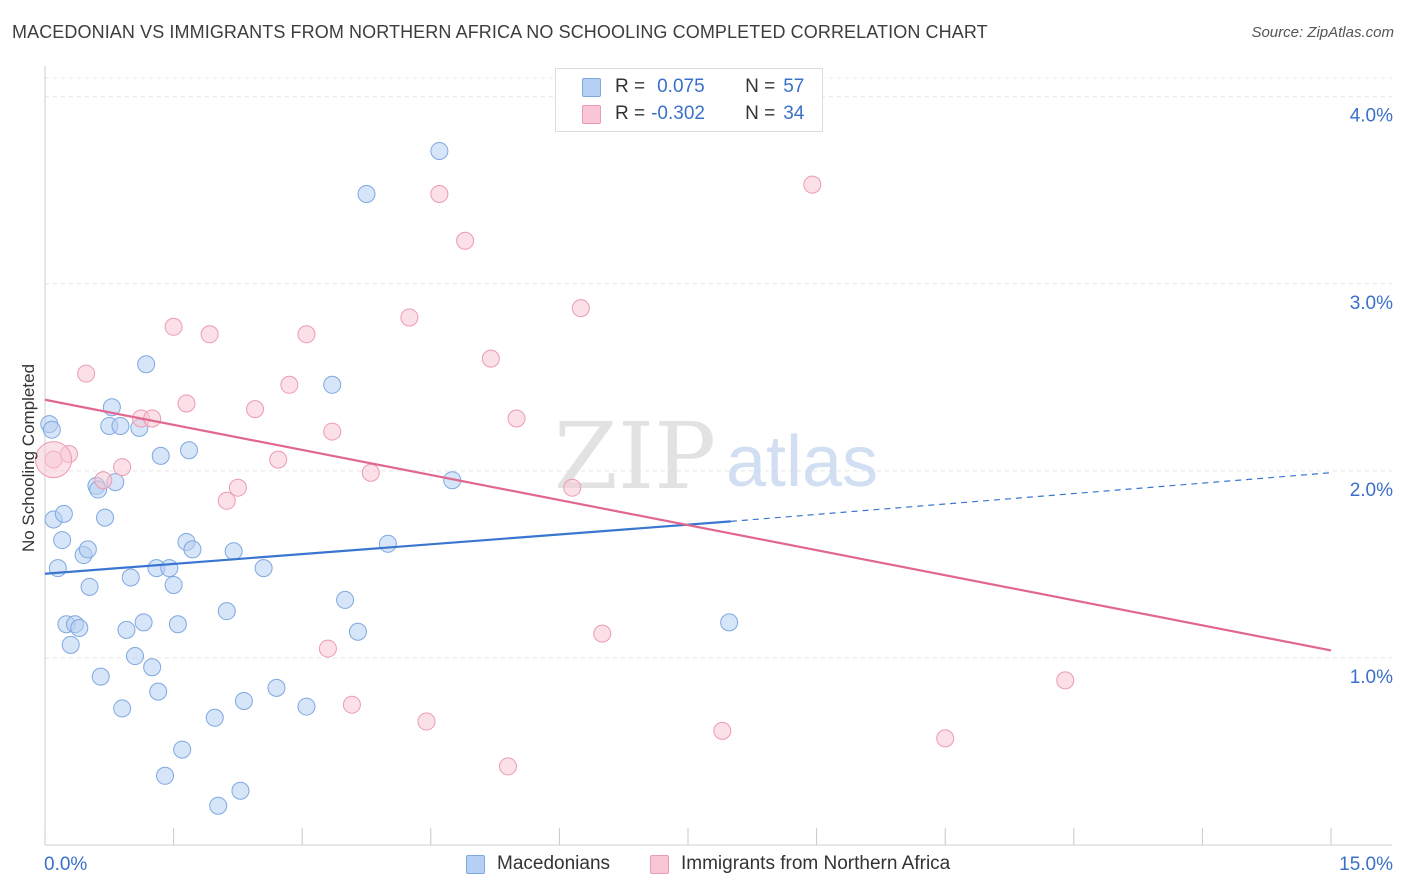 The image size is (1406, 892). What do you see at coordinates (1371, 490) in the screenshot?
I see `y-tick-label: 2.0%` at bounding box center [1371, 490].